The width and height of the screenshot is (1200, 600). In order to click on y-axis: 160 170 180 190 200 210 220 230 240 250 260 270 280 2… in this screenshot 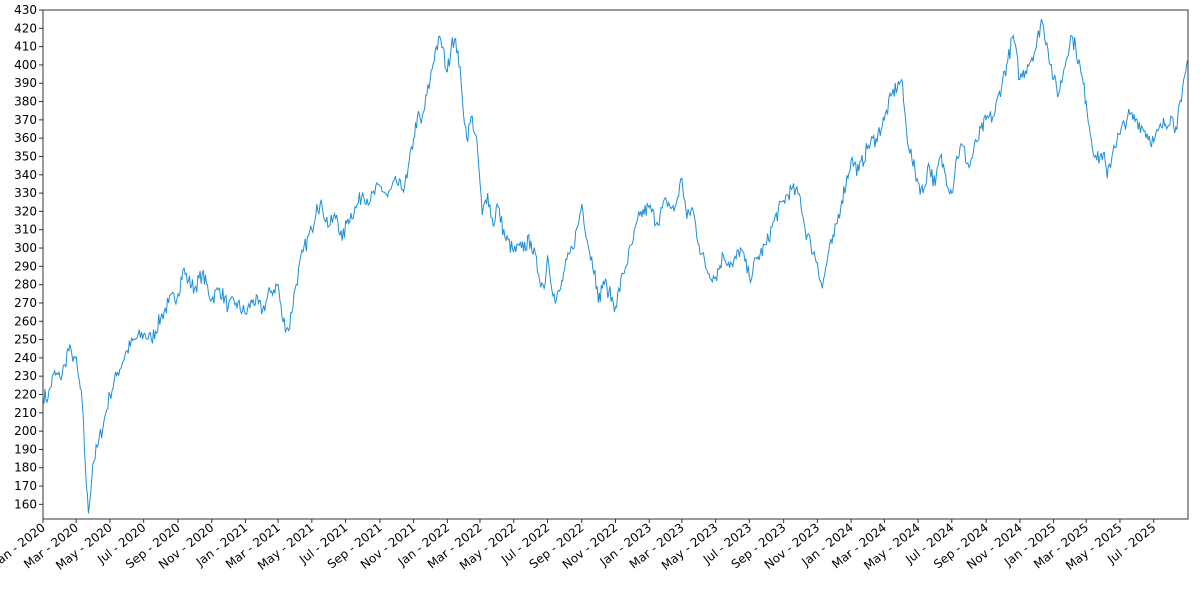, I will do `click(28, 257)`.